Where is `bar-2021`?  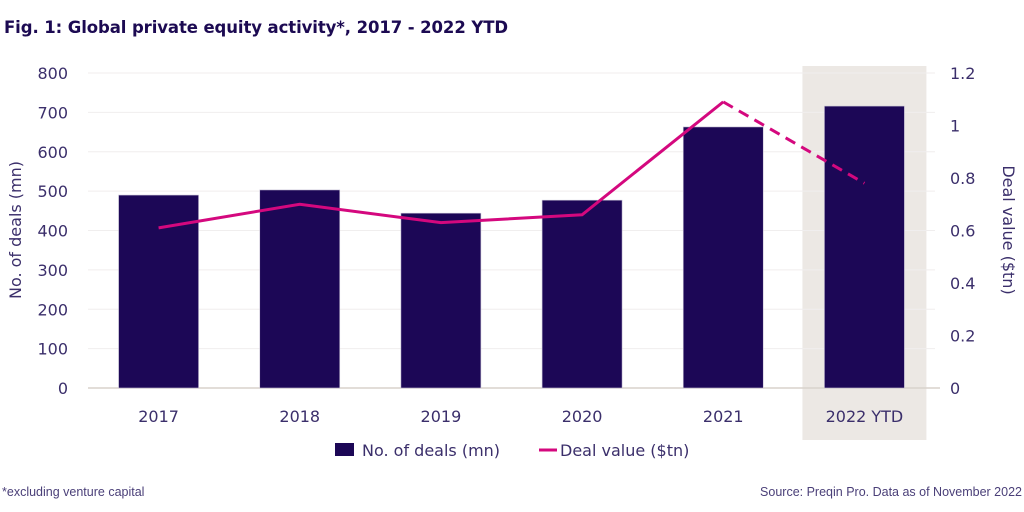
bar-2021 is located at coordinates (723, 257).